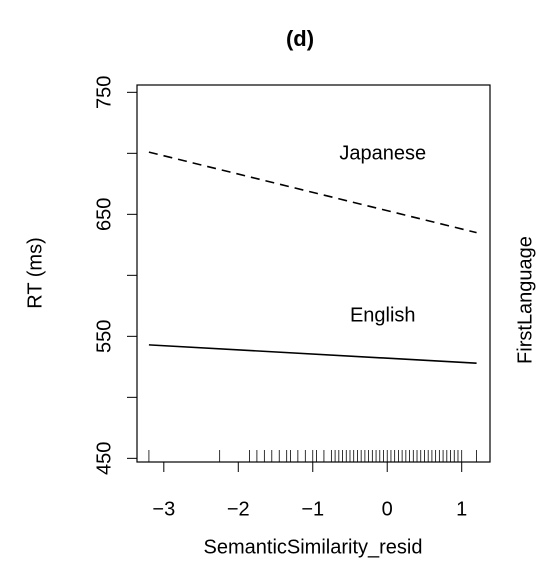 This screenshot has height=571, width=557. What do you see at coordinates (313, 547) in the screenshot?
I see `x-axis-label: SemanticSimilarity_resid` at bounding box center [313, 547].